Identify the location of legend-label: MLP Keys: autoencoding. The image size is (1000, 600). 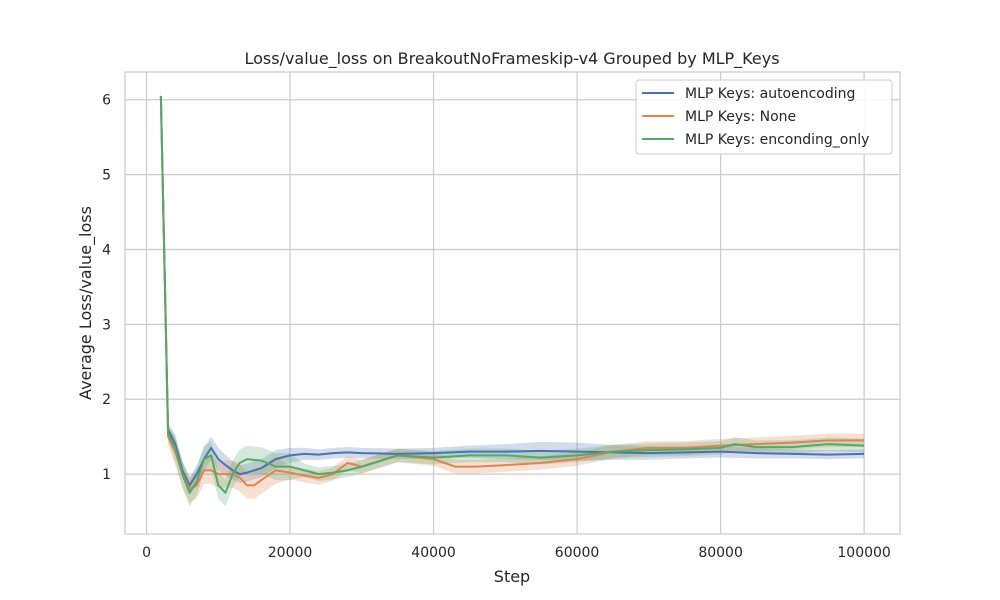
(770, 94).